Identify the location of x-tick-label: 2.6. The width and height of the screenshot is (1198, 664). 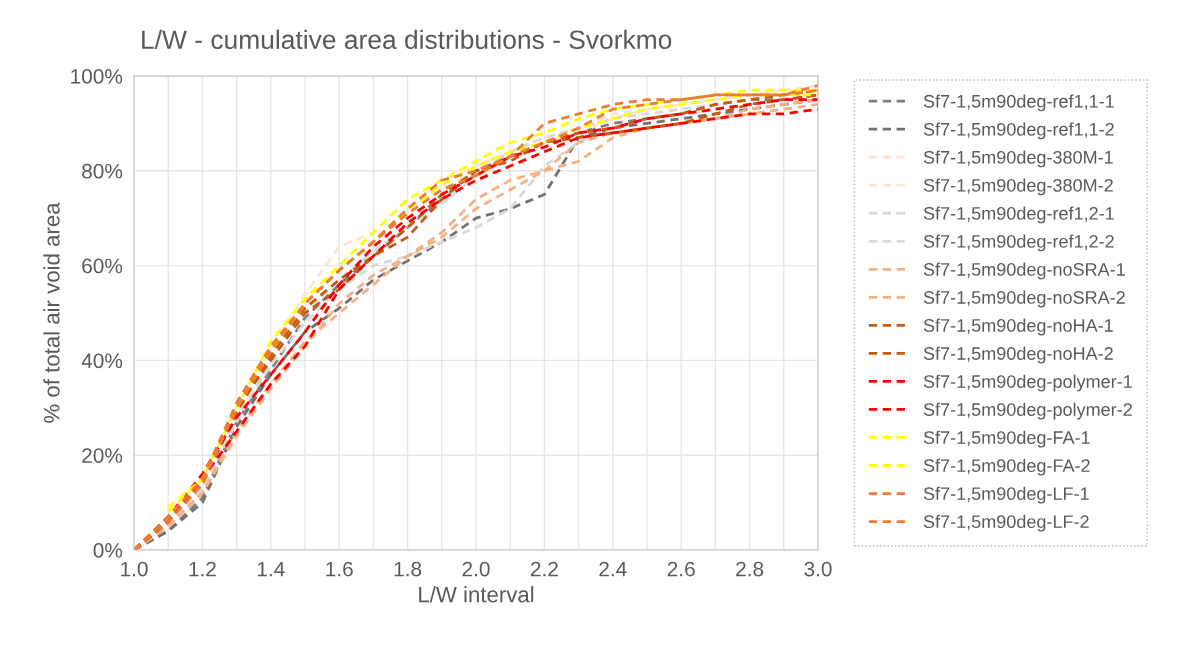
(681, 569).